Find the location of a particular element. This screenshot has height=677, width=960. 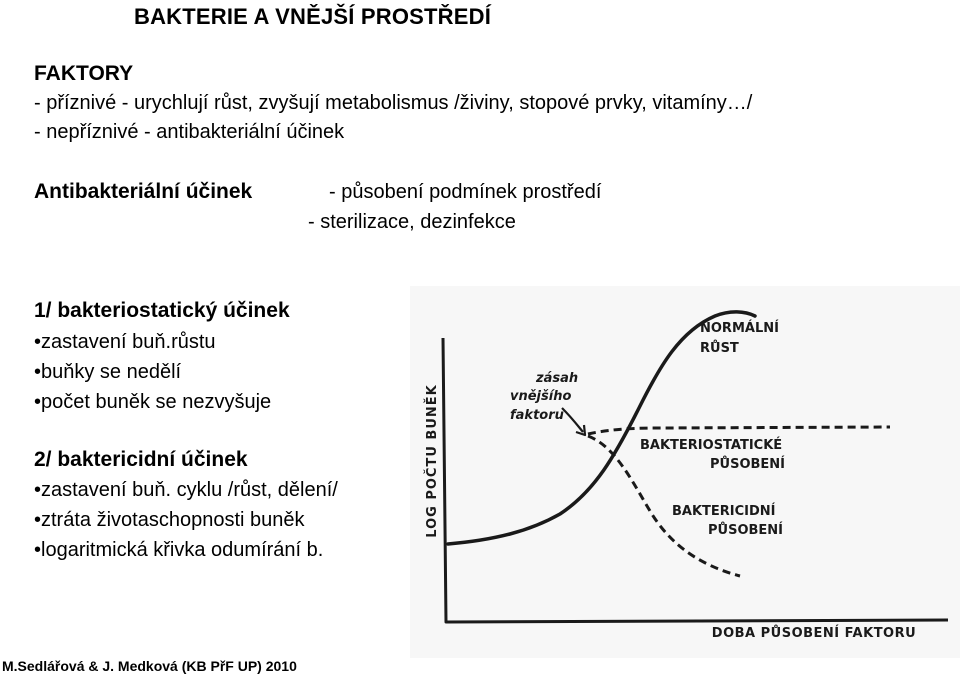

arrow-head-icon is located at coordinates (581, 430).